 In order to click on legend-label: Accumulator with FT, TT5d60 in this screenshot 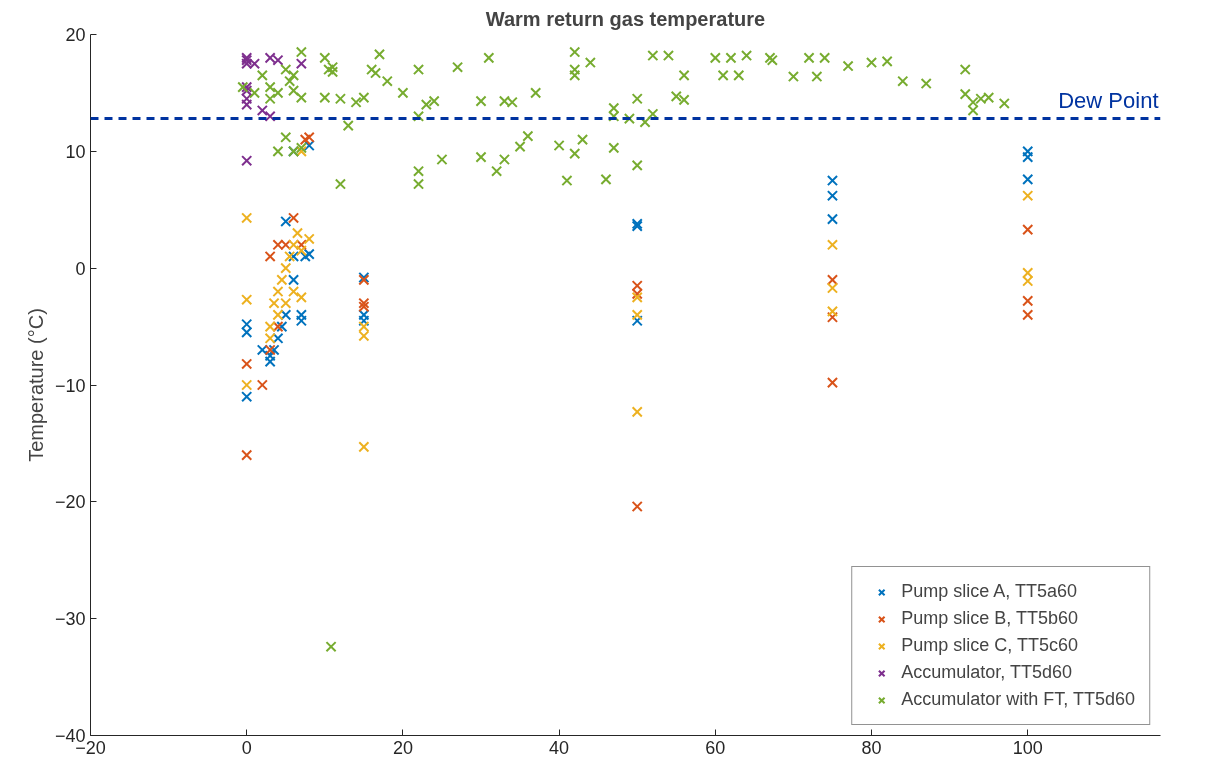, I will do `click(1018, 699)`.